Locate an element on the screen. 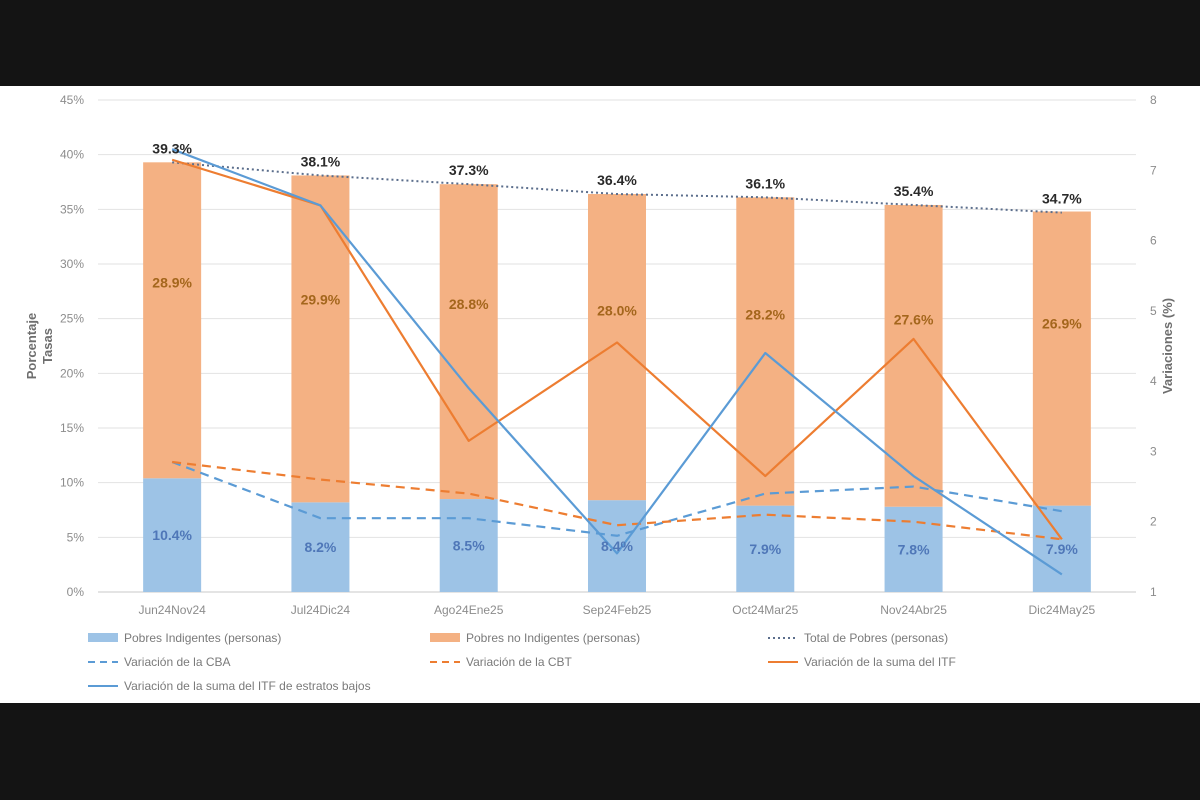 The width and height of the screenshot is (1200, 800). legend-pobres-indigentes-personas-swatch is located at coordinates (103, 637).